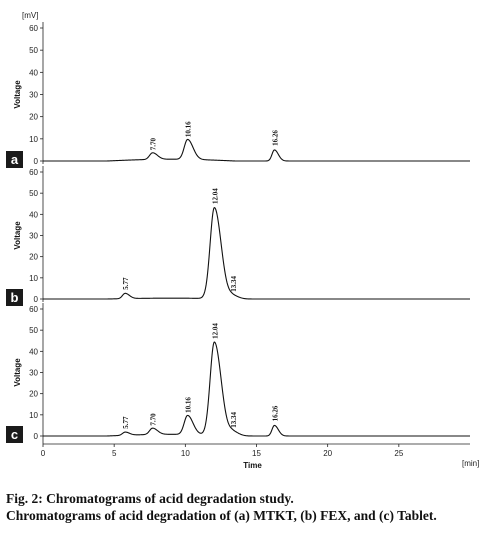 Image resolution: width=500 pixels, height=551 pixels. I want to click on panel-letter: c, so click(14, 434).